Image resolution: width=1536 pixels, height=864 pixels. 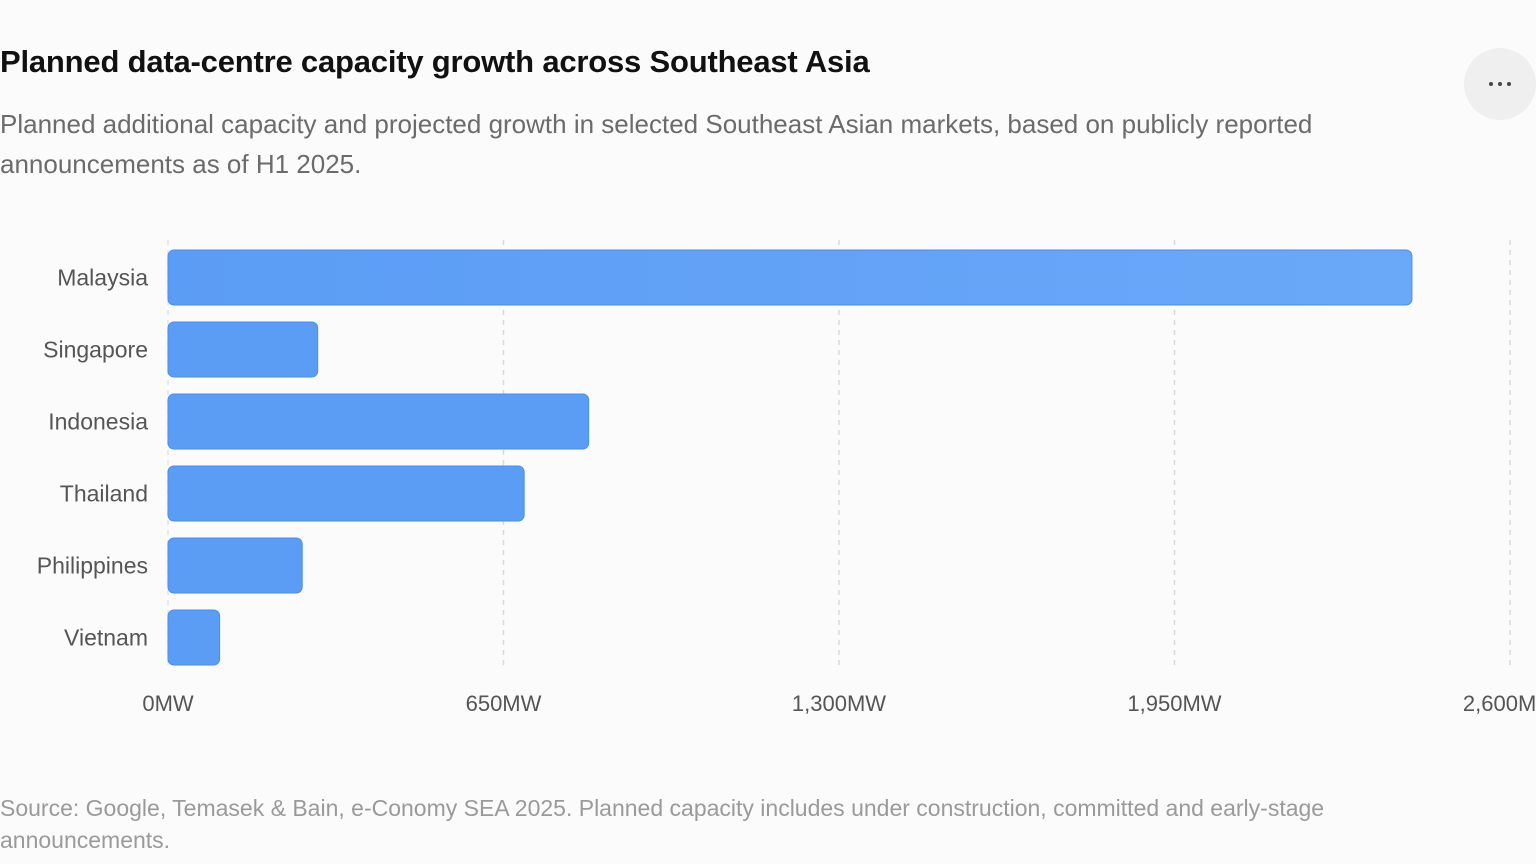 What do you see at coordinates (104, 494) in the screenshot?
I see `category-label: Thailand` at bounding box center [104, 494].